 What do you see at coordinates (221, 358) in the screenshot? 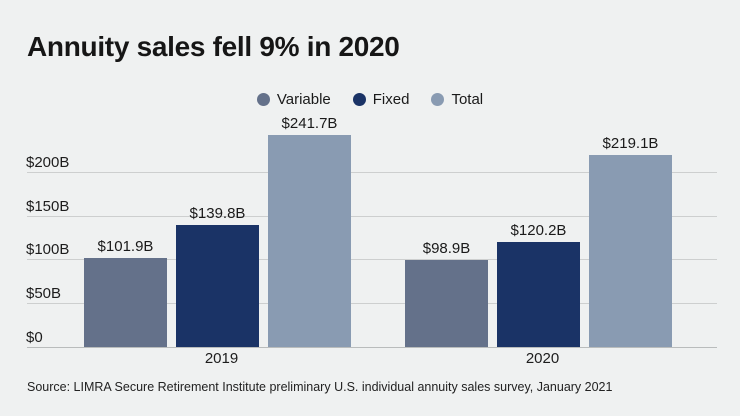
I see `x-axis-category-label-2019: 2019` at bounding box center [221, 358].